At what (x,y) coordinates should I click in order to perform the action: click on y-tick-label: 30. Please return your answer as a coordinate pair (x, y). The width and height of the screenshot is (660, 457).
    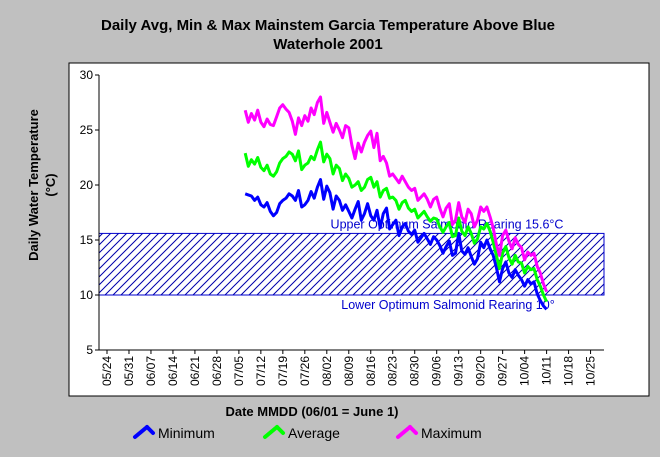
    Looking at the image, I should click on (87, 75).